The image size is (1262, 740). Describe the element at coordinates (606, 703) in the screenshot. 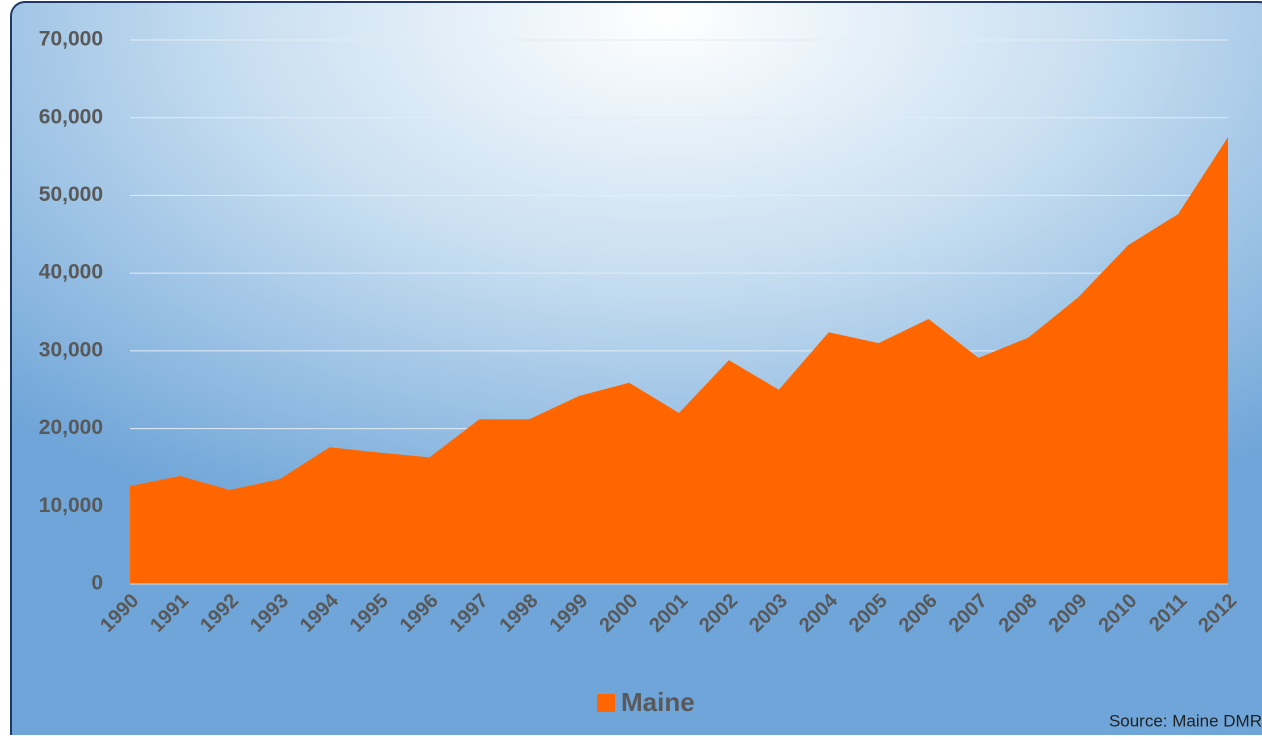

I see `legend-swatch` at that location.